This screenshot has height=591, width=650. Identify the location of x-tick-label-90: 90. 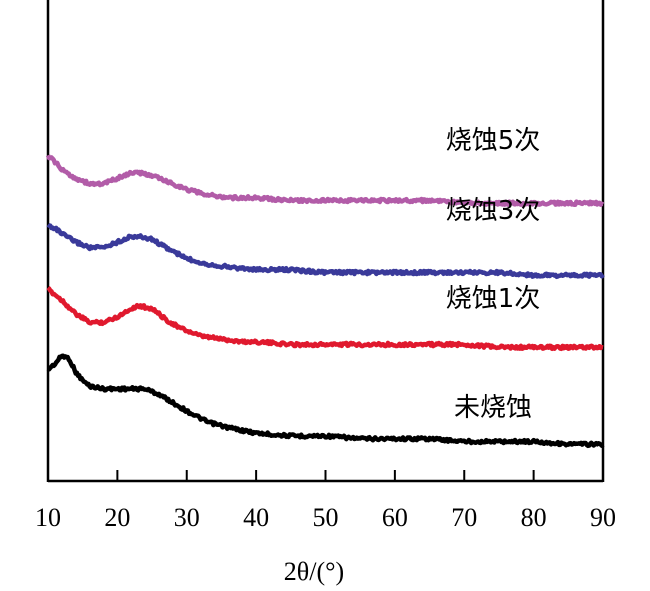
(603, 517).